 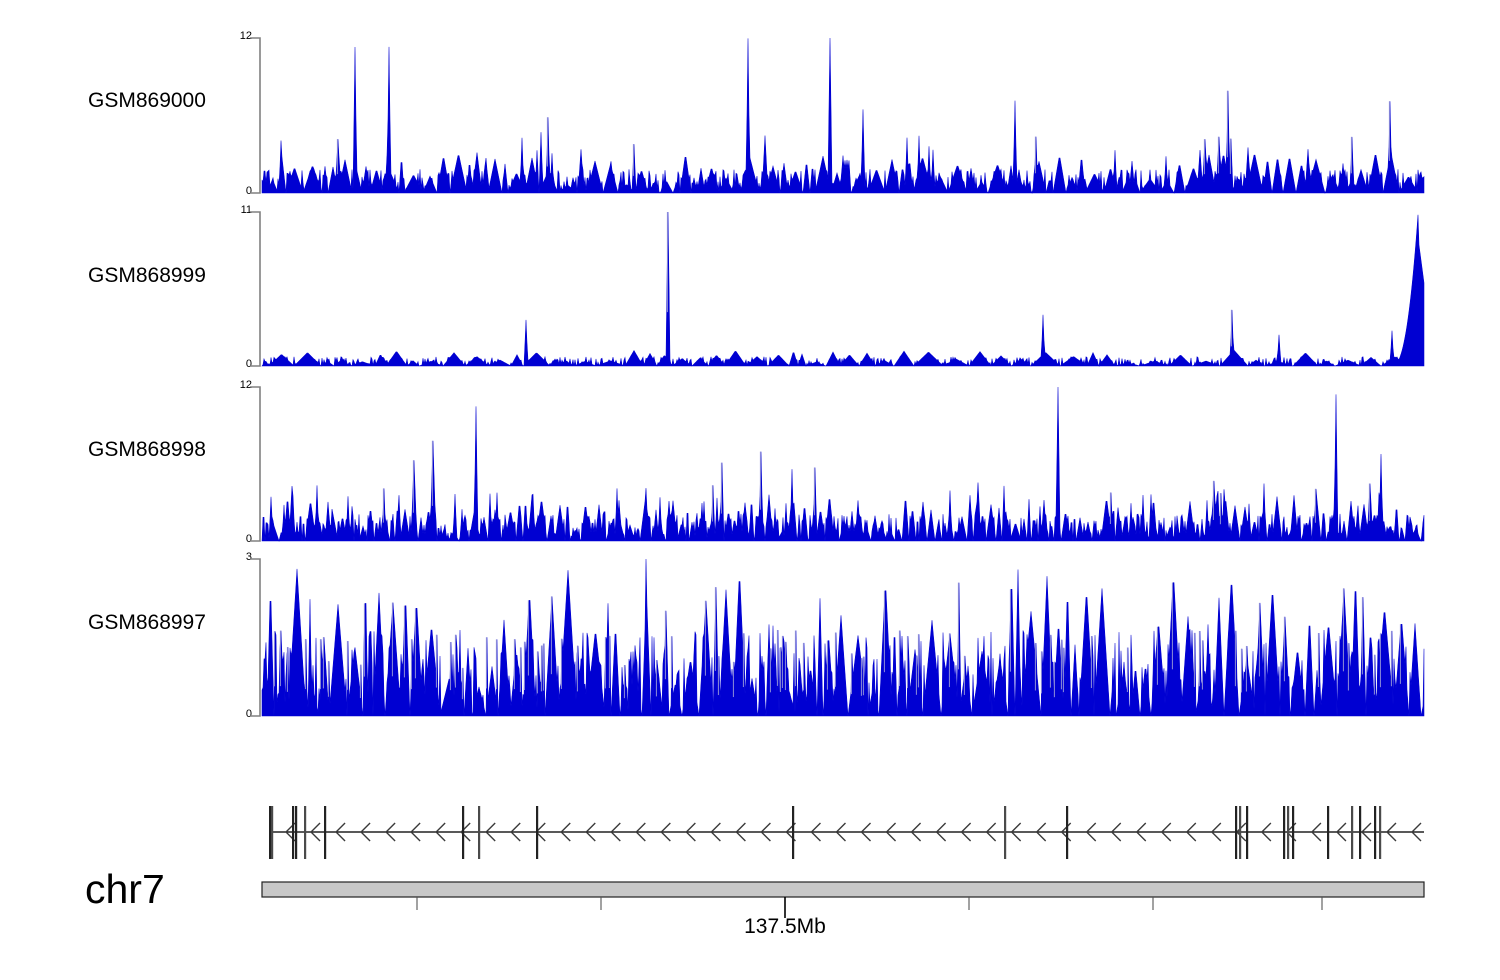 What do you see at coordinates (147, 622) in the screenshot?
I see `track-label-gsm868997: GSM868997` at bounding box center [147, 622].